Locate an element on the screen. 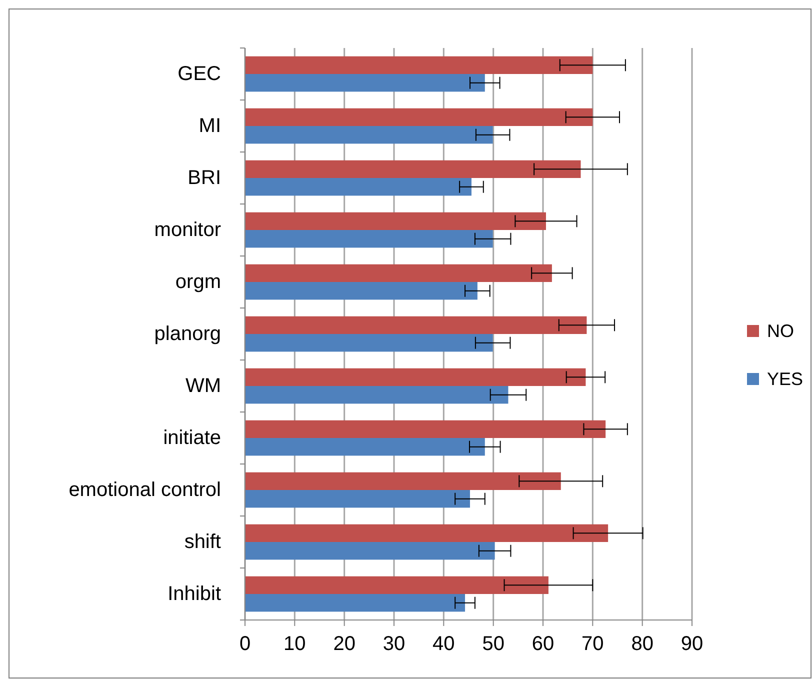 The image size is (812, 679). x-tick-label: 30 is located at coordinates (394, 644).